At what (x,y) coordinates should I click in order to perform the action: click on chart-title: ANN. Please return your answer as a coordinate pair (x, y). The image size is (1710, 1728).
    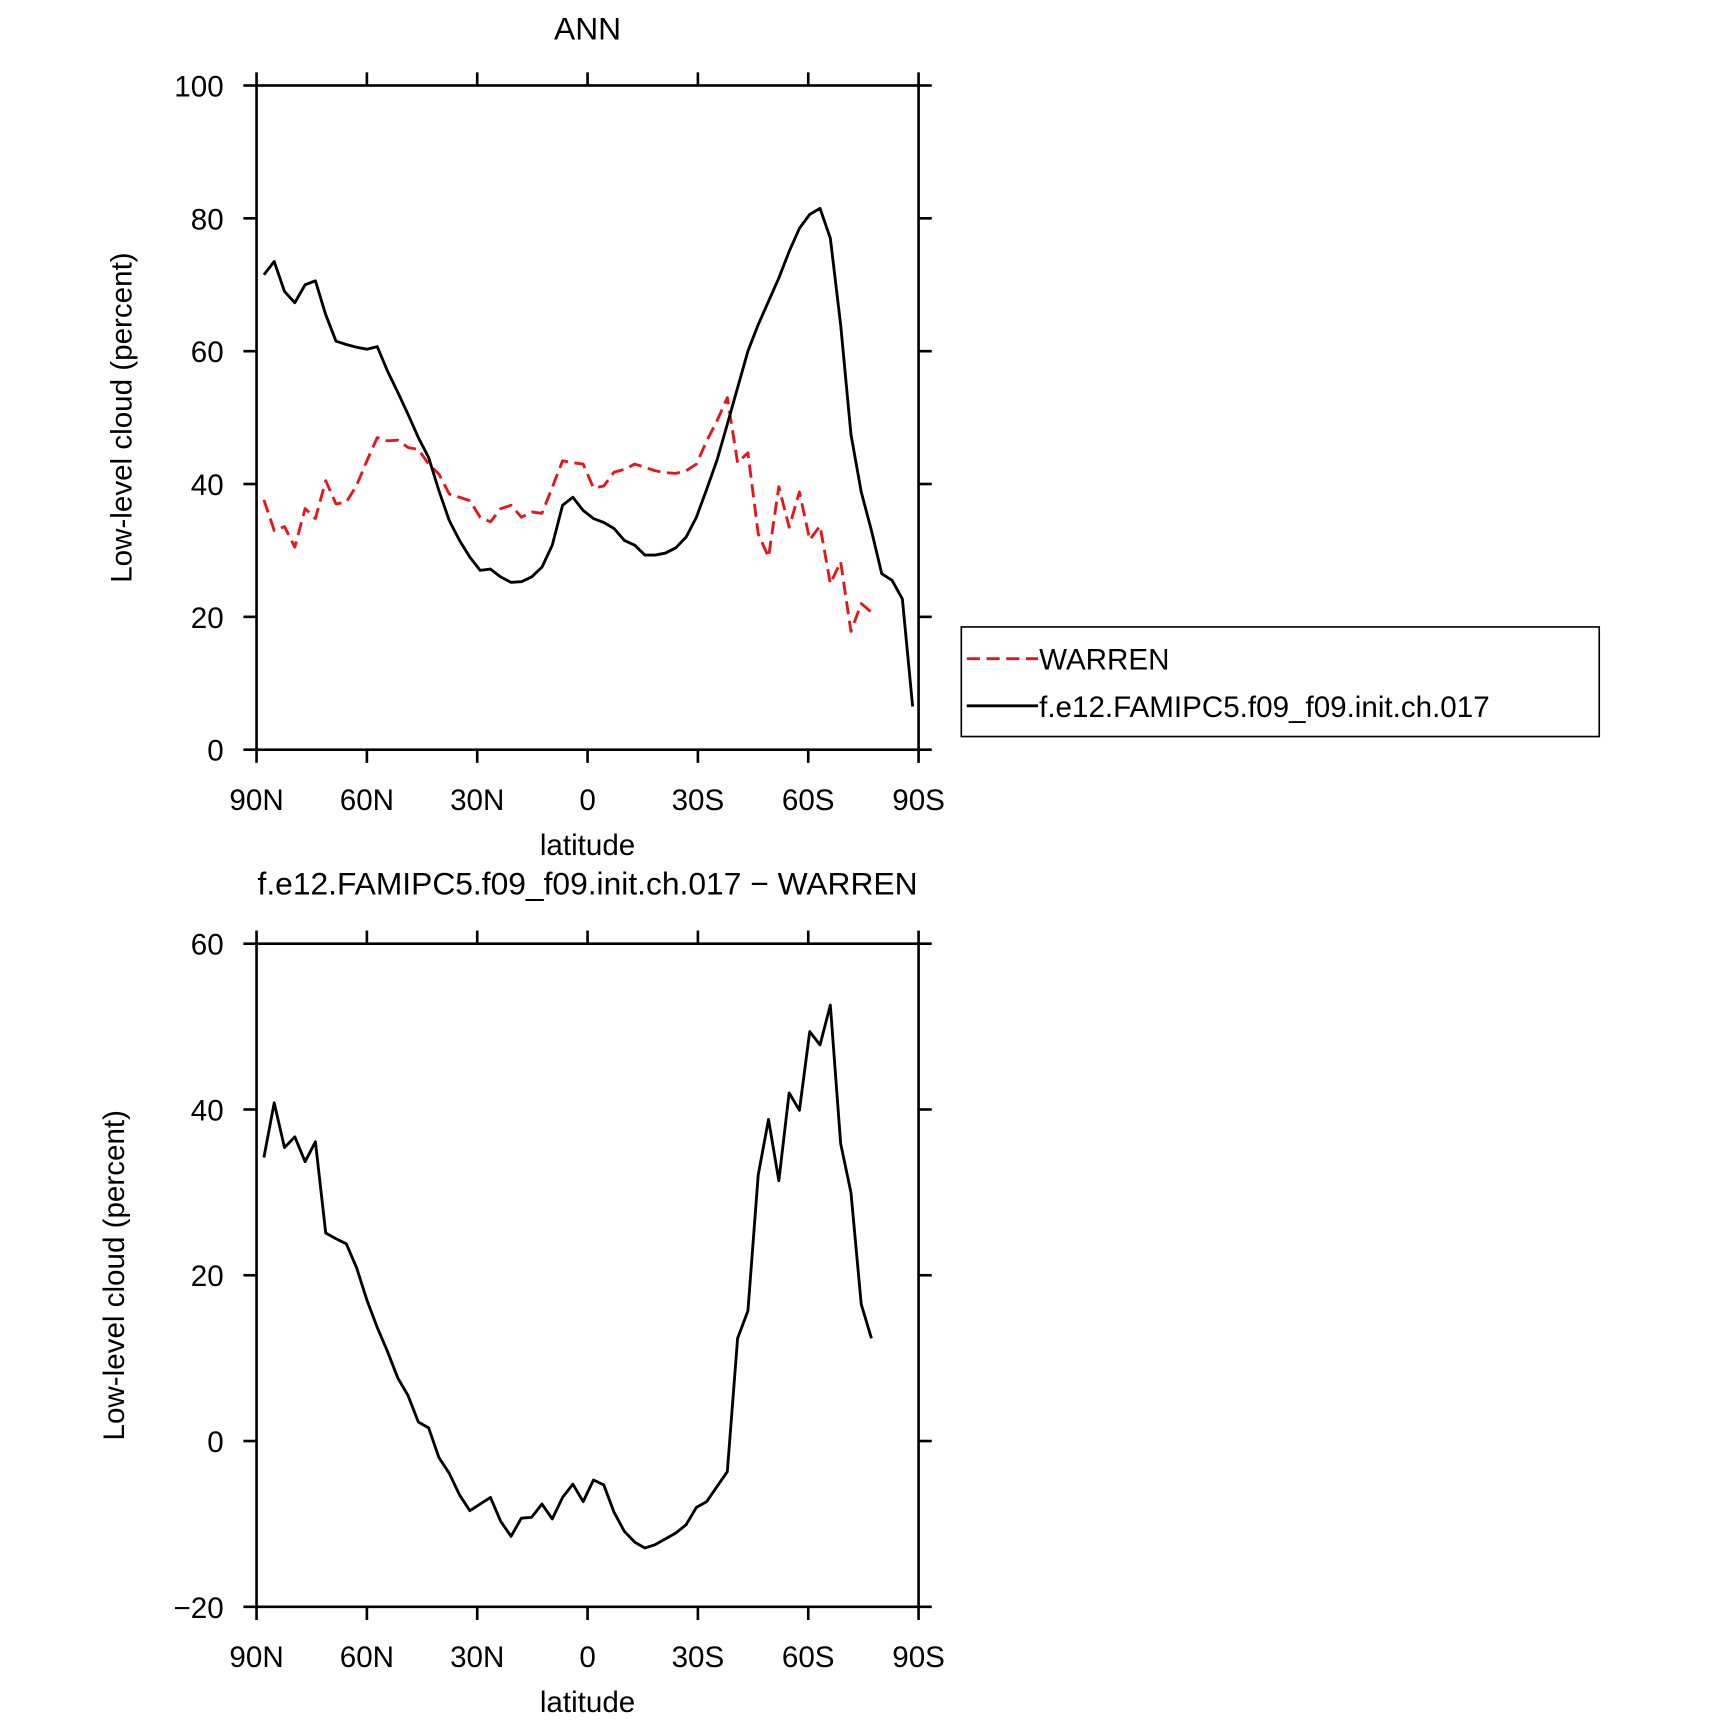
    Looking at the image, I should click on (587, 28).